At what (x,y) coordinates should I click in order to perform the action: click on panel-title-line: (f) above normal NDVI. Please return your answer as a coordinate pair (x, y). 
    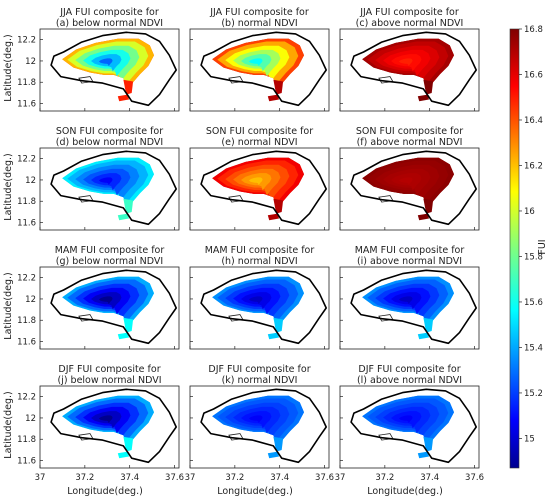
    Looking at the image, I should click on (410, 142).